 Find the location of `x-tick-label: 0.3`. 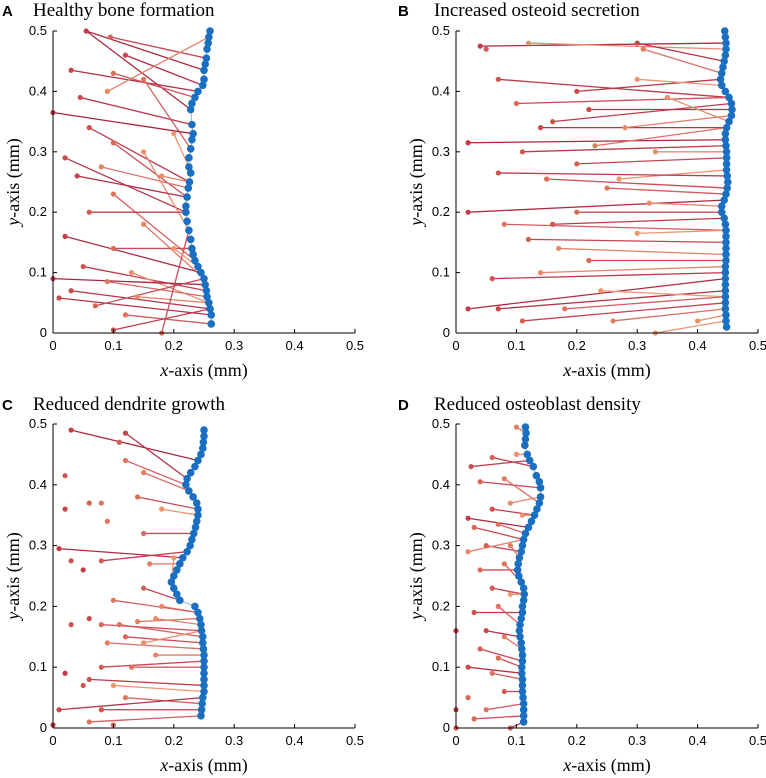

x-tick-label: 0.3 is located at coordinates (637, 345).